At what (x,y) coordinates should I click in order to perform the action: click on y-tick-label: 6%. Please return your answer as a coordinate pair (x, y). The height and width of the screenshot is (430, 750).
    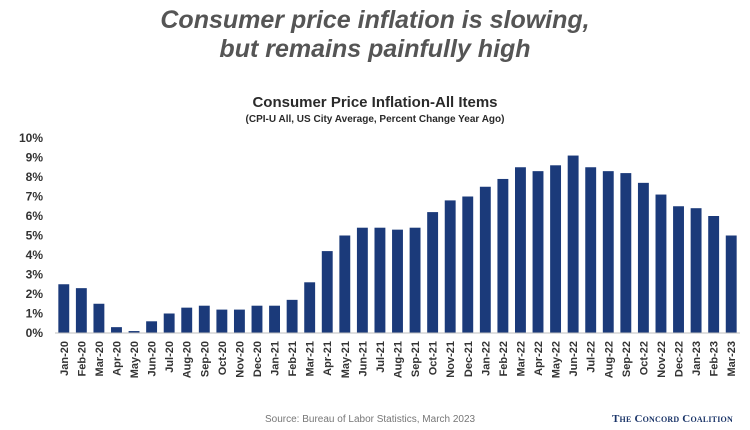
    Looking at the image, I should click on (35, 216).